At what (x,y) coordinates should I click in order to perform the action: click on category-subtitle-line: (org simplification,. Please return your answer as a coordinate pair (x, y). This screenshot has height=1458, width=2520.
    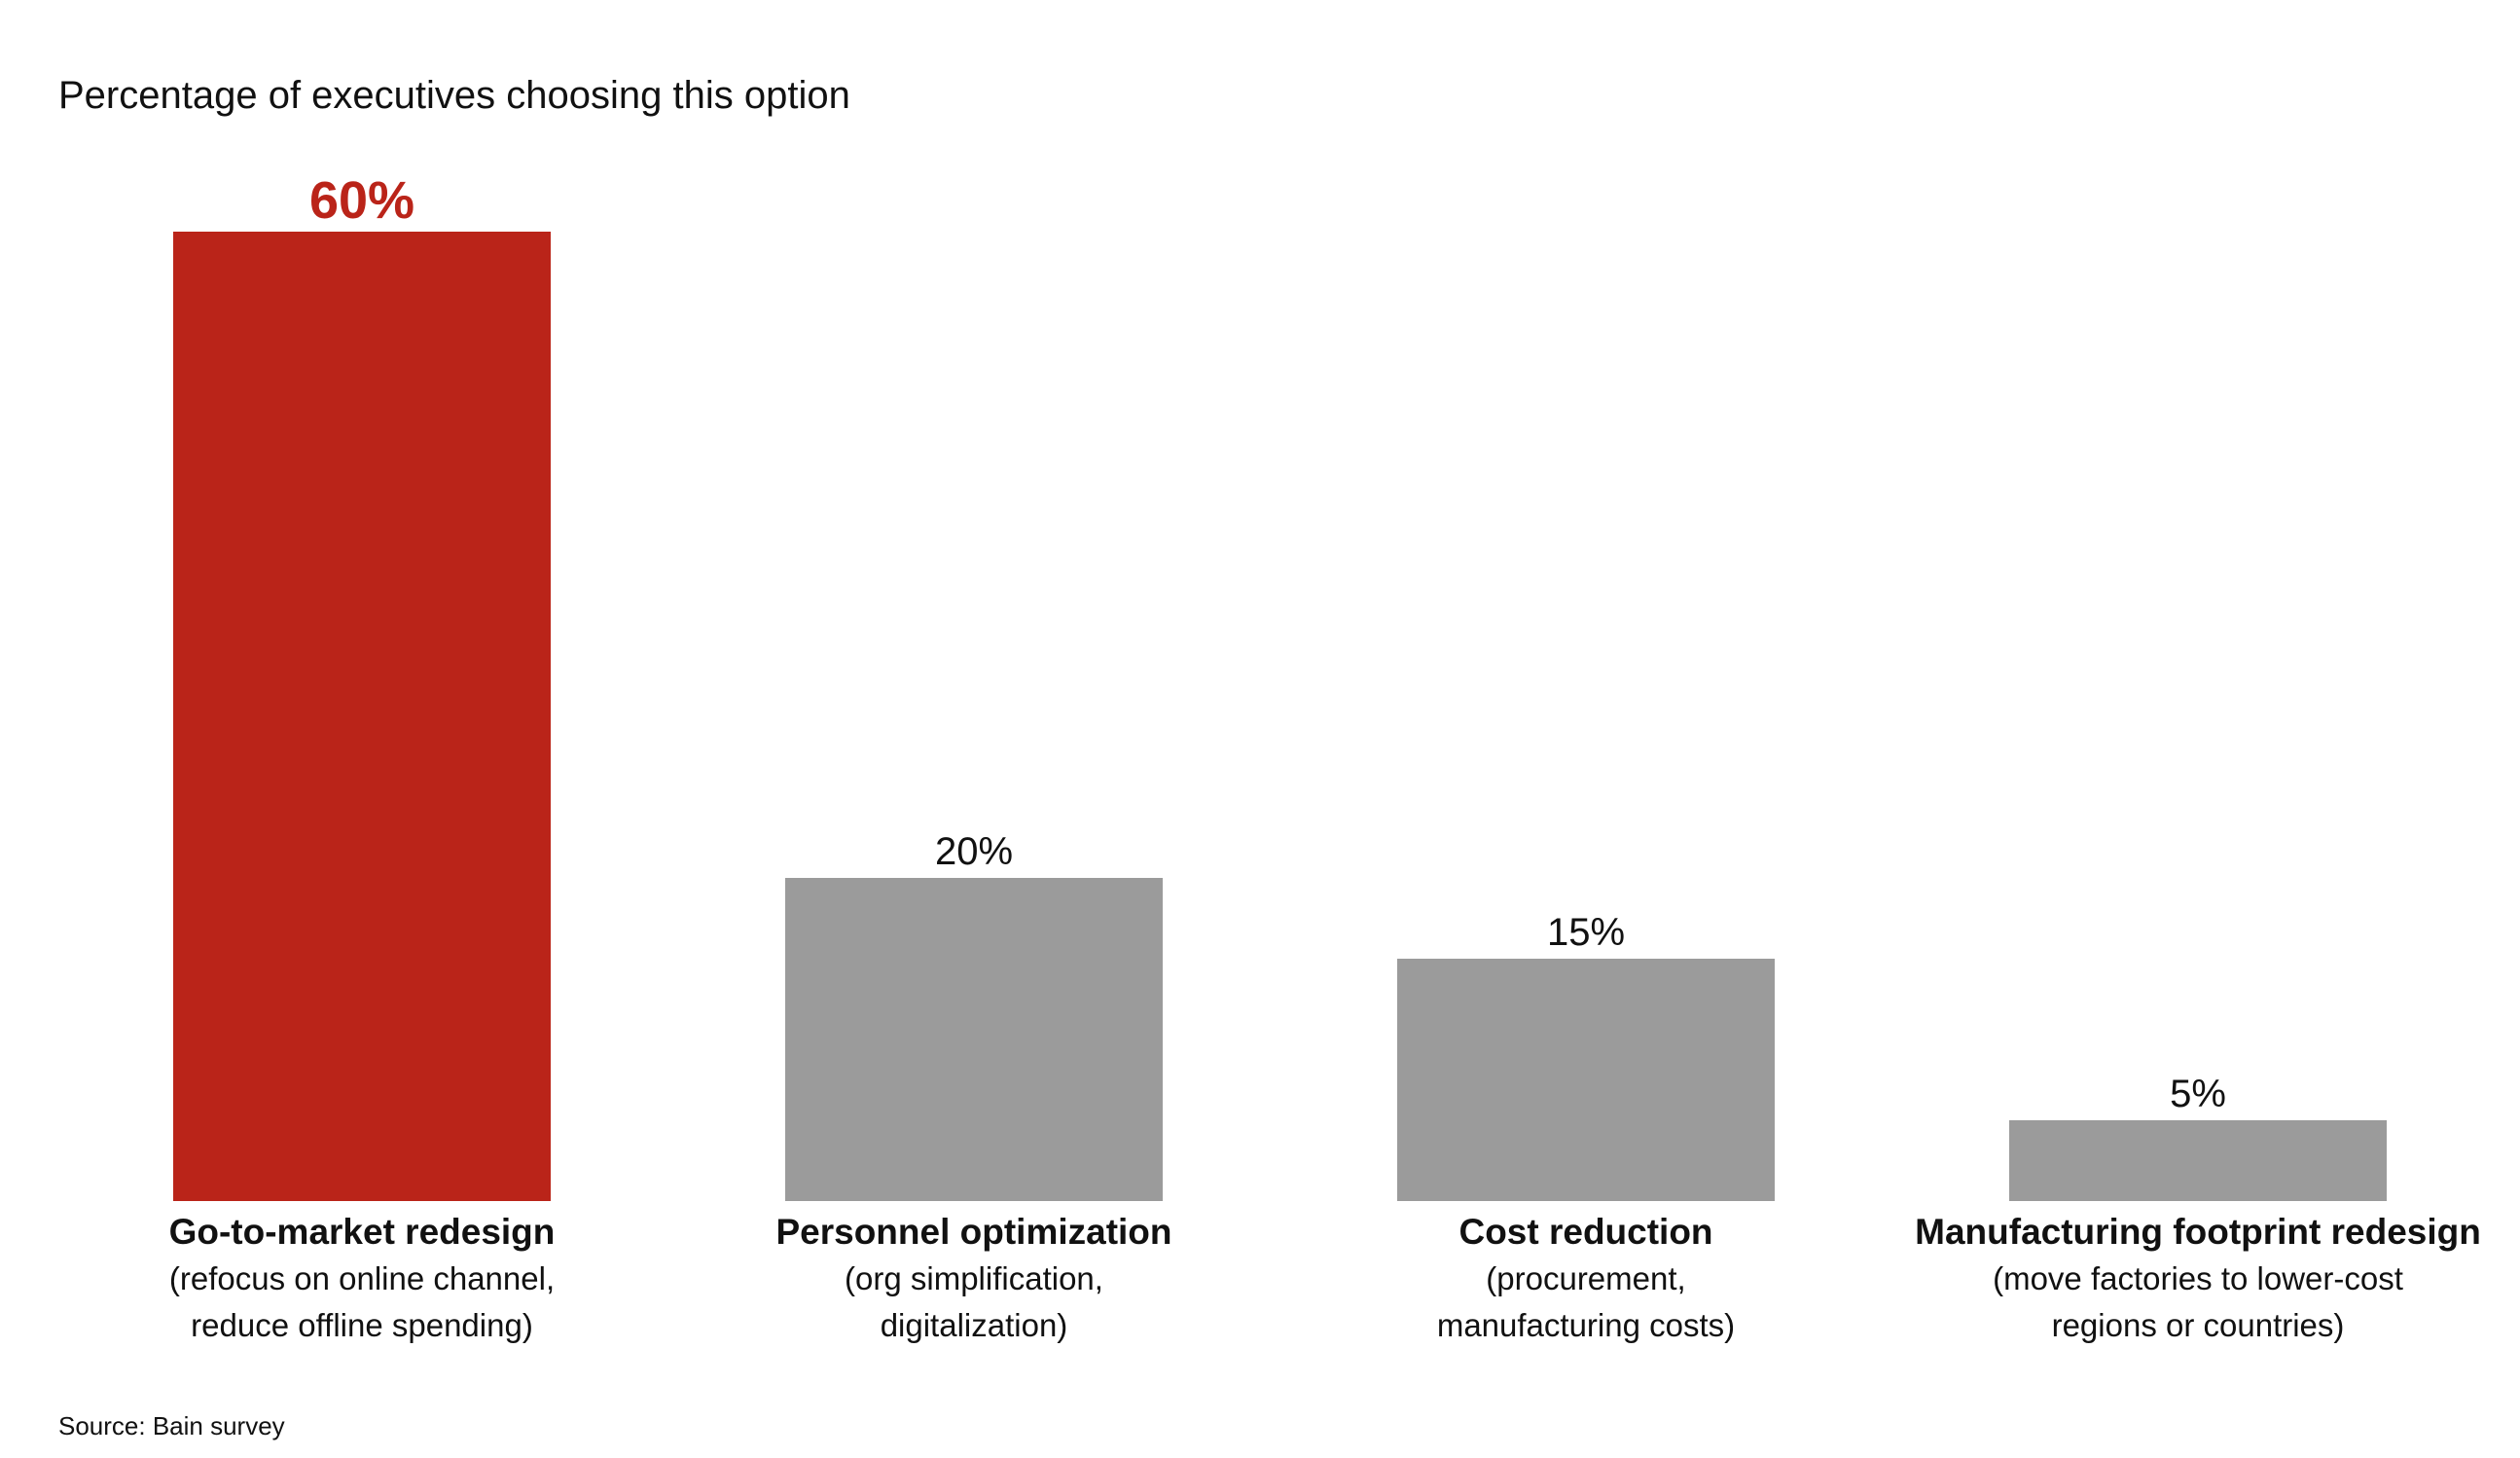
    Looking at the image, I should click on (974, 1278).